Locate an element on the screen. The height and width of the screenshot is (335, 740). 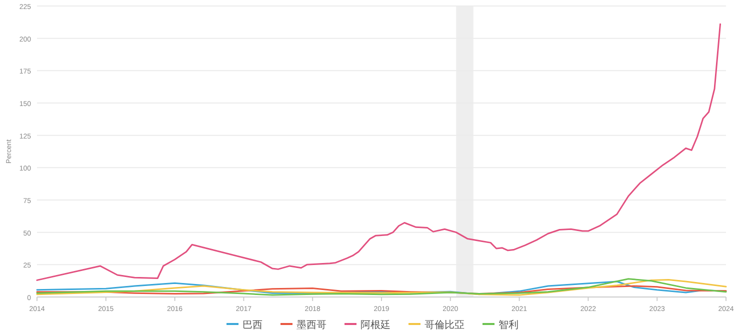
legend-label: 巴西 is located at coordinates (252, 325).